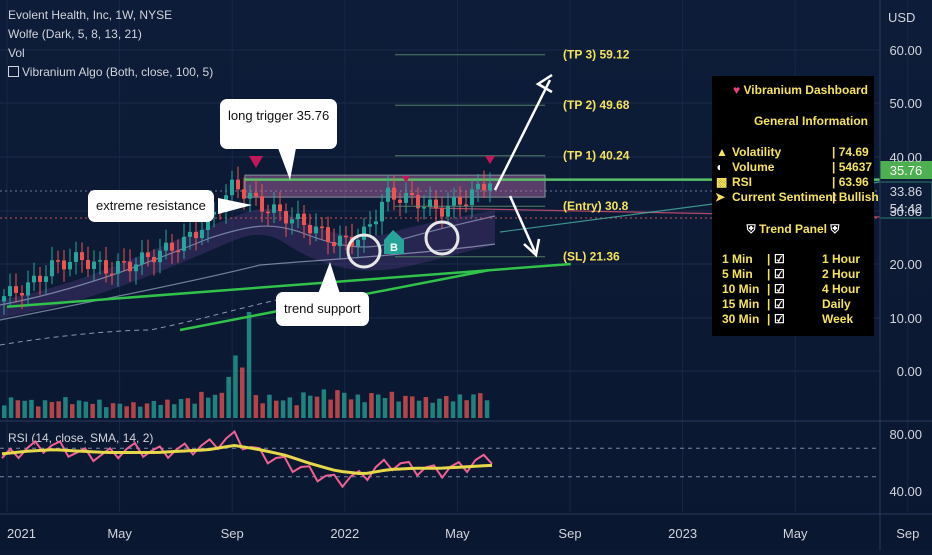 Image resolution: width=932 pixels, height=555 pixels. What do you see at coordinates (596, 55) in the screenshot?
I see `level-label: (TP 3) 59.12` at bounding box center [596, 55].